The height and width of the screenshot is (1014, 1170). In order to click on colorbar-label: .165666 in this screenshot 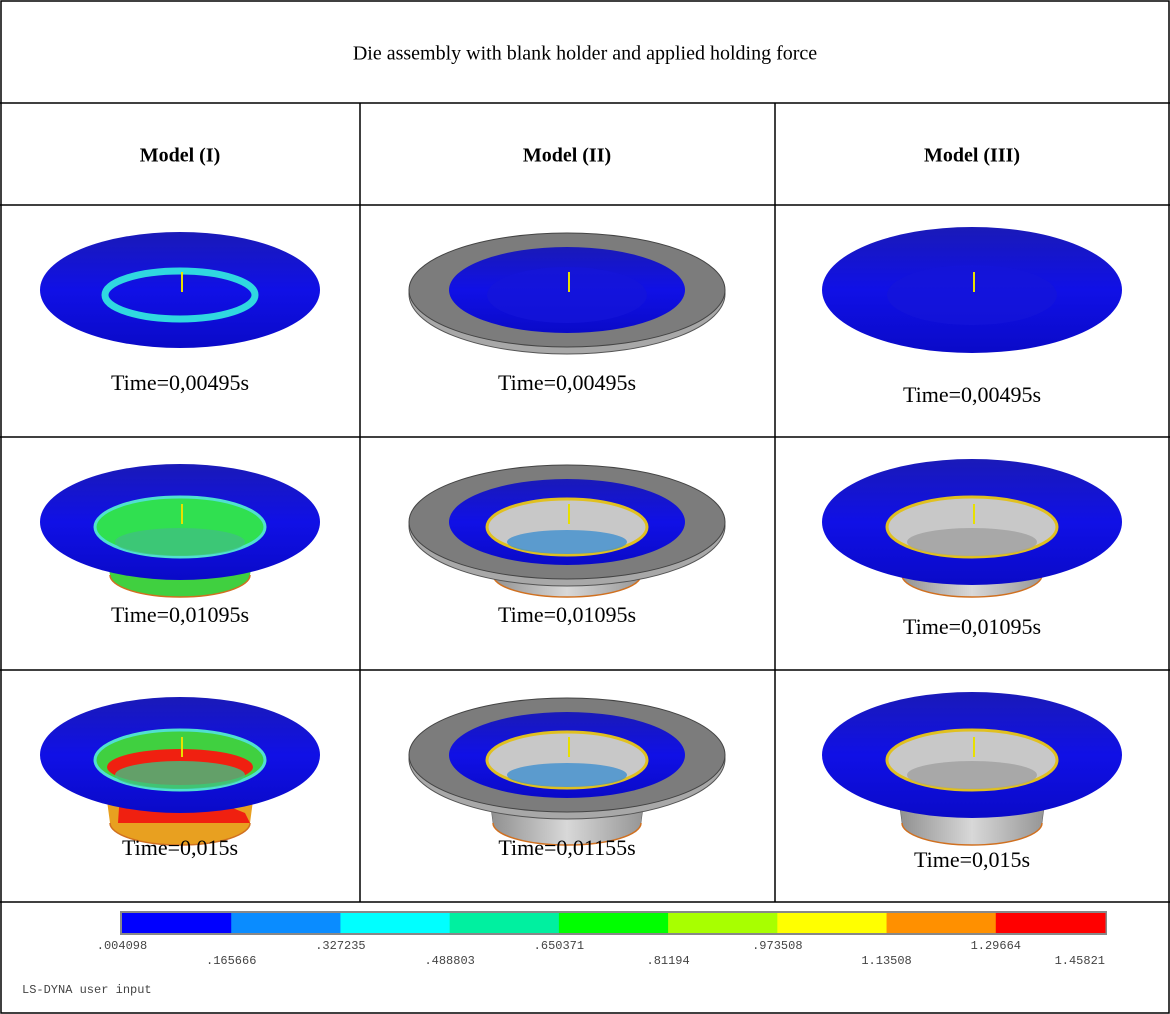, I will do `click(231, 961)`.